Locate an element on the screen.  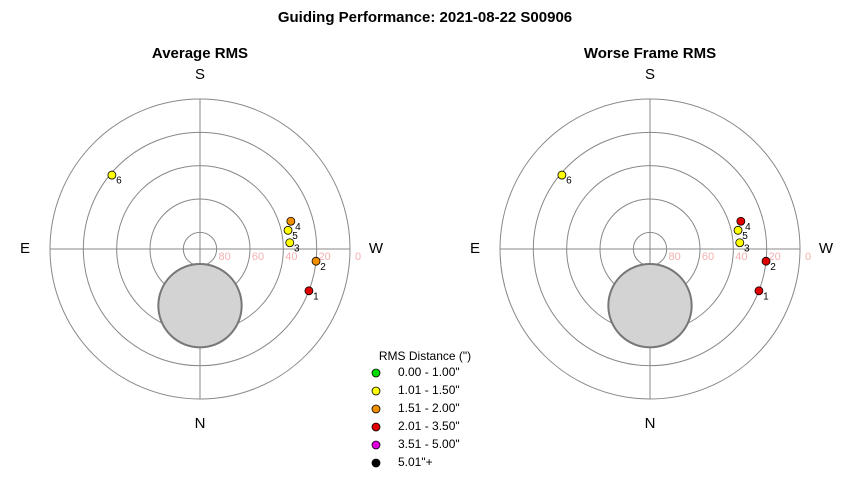
legend-label: 2.01 - 3.50" is located at coordinates (429, 426).